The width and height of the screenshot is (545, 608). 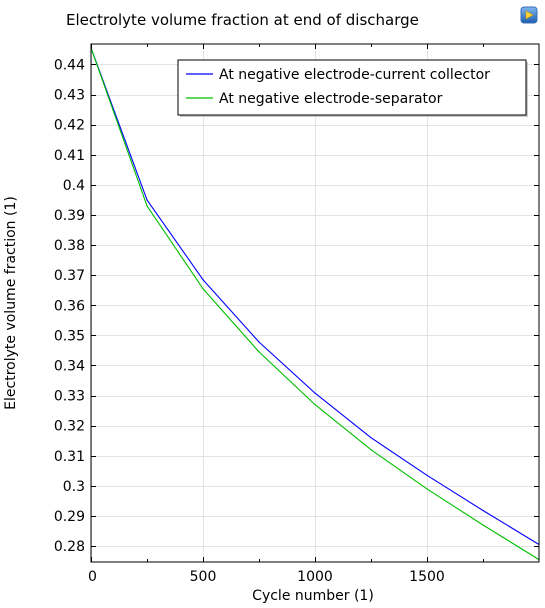 I want to click on y-tick-label: 0.42, so click(x=69, y=126).